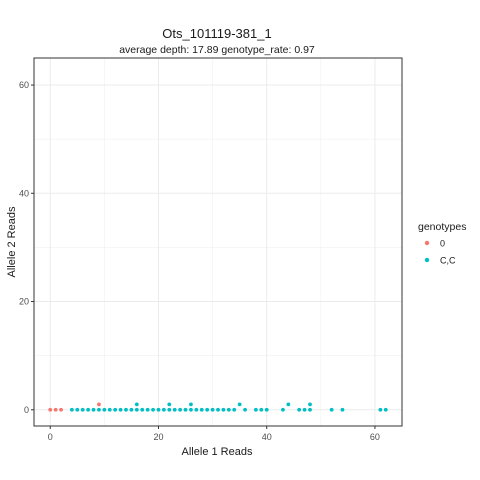 The image size is (480, 480). Describe the element at coordinates (267, 437) in the screenshot. I see `x-tick-label: 40` at that location.